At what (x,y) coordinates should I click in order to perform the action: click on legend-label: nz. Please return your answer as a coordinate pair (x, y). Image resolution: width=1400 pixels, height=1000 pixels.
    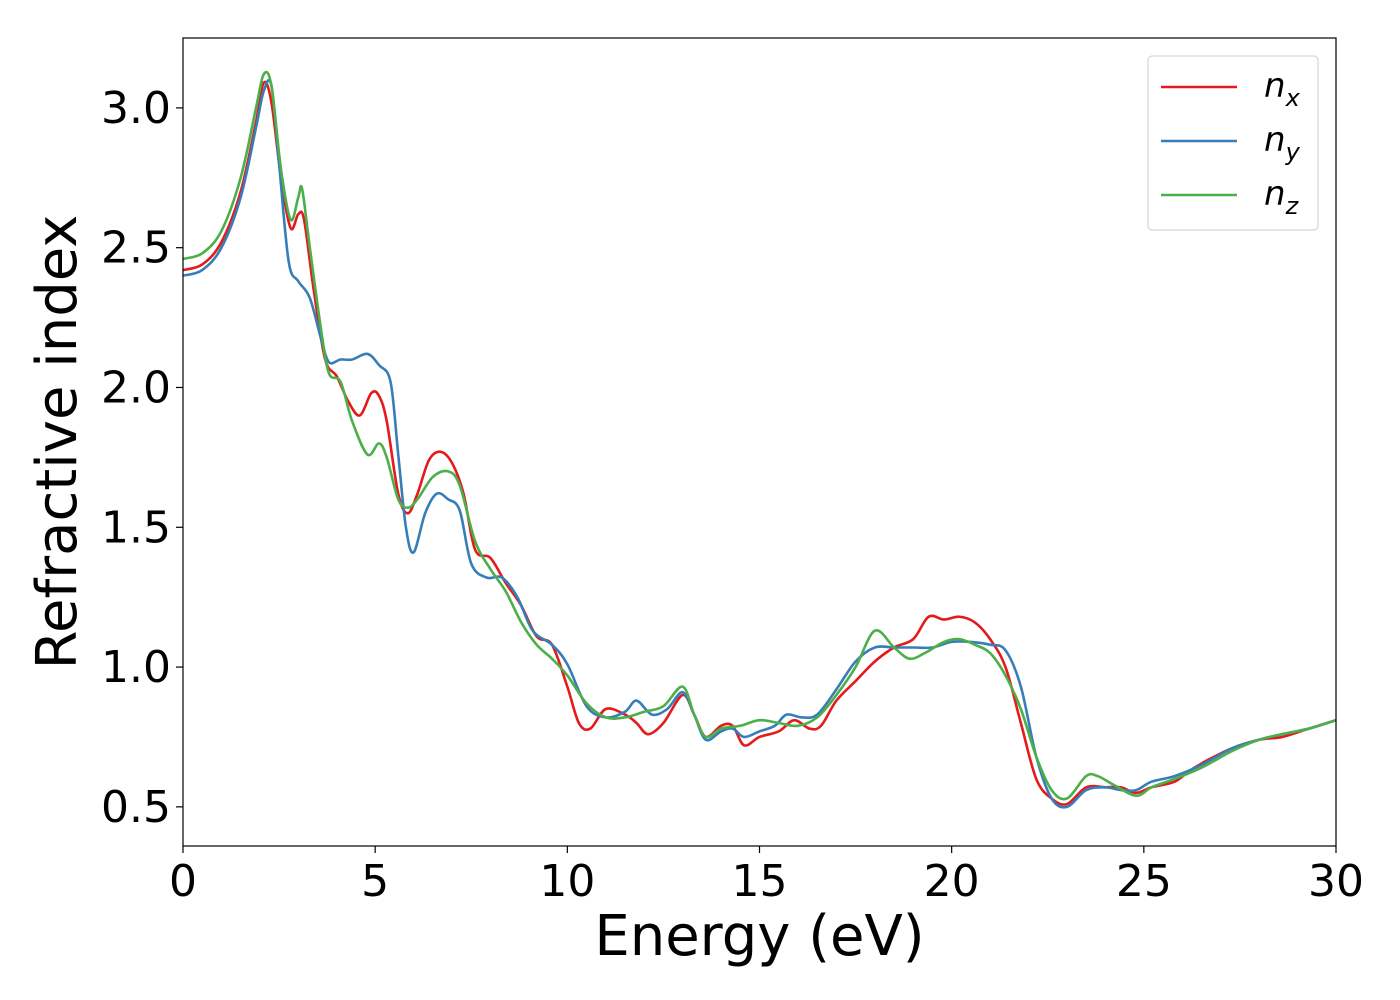
    Looking at the image, I should click on (1282, 197).